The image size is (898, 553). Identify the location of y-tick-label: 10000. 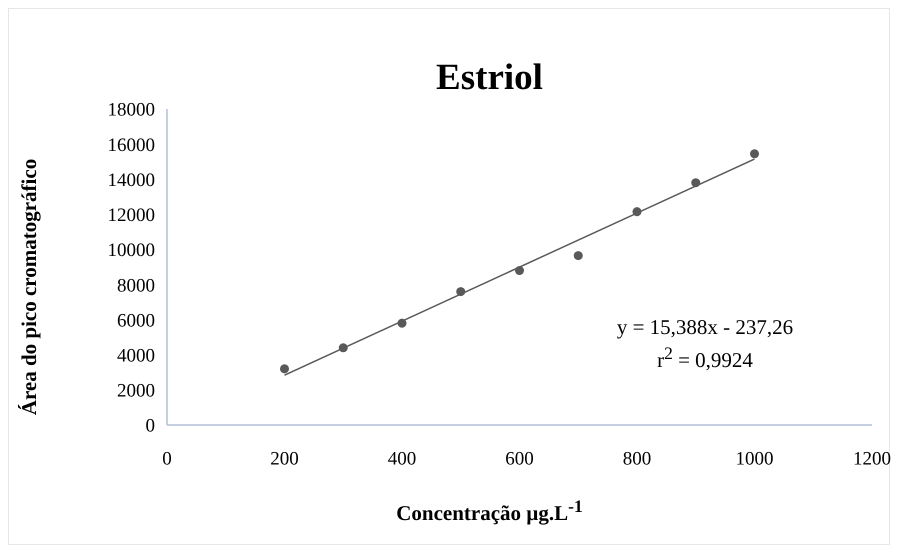
(131, 251).